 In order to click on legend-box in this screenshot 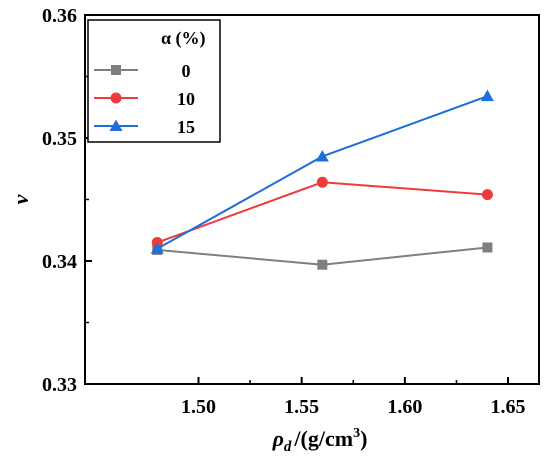, I will do `click(154, 81)`.